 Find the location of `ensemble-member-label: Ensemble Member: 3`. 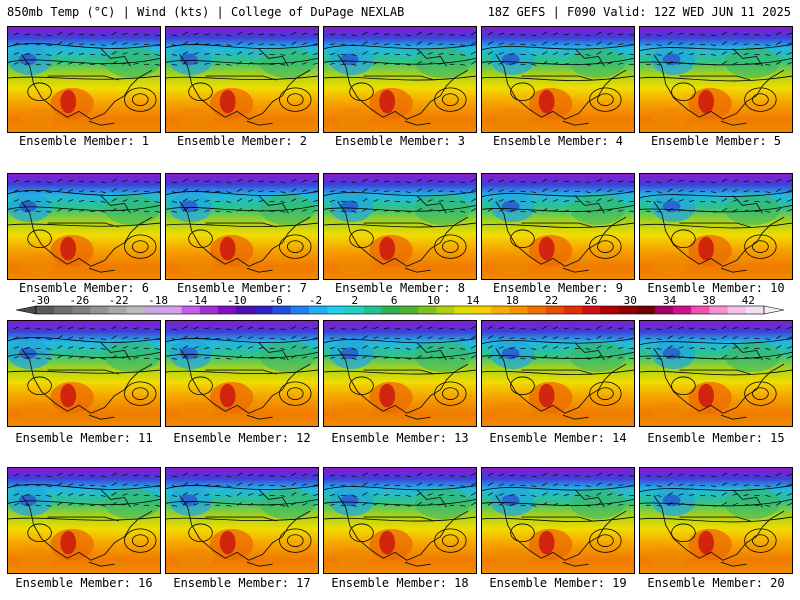

ensemble-member-label: Ensemble Member: 3 is located at coordinates (400, 141).